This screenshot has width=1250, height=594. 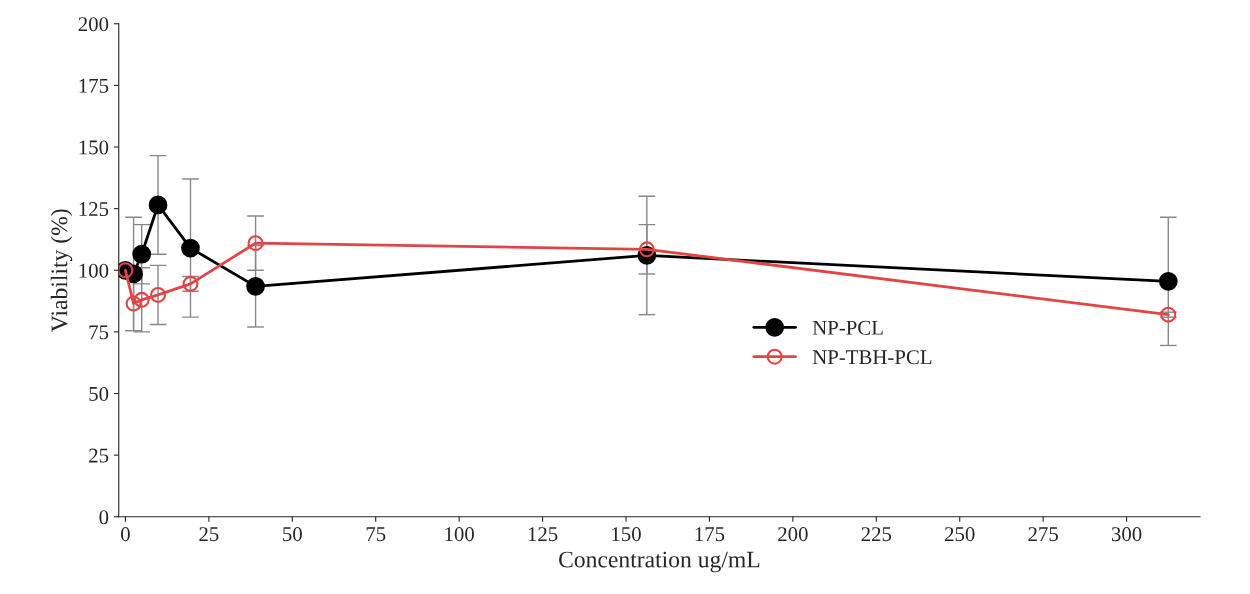 What do you see at coordinates (1043, 534) in the screenshot?
I see `x-tick-label: 275` at bounding box center [1043, 534].